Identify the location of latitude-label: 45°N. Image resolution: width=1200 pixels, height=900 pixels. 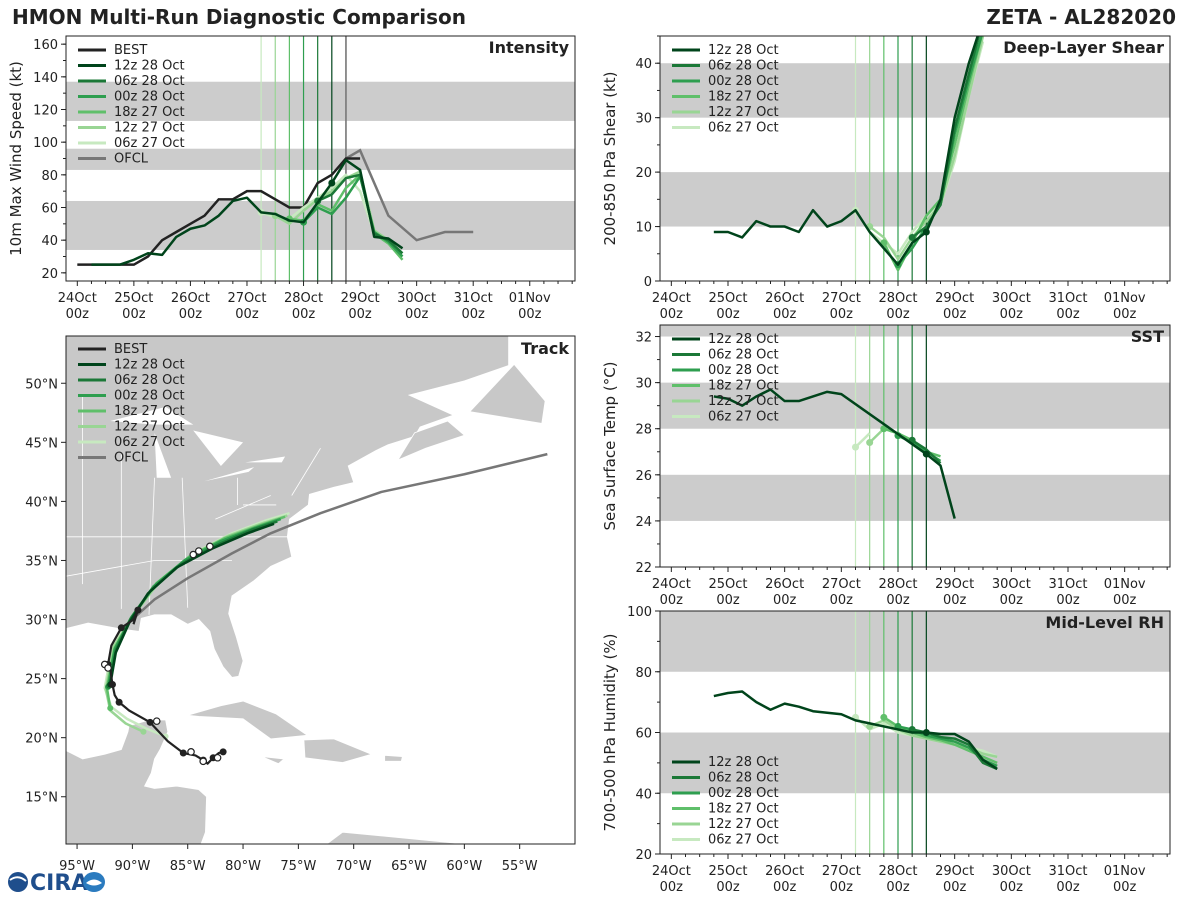
(41, 443).